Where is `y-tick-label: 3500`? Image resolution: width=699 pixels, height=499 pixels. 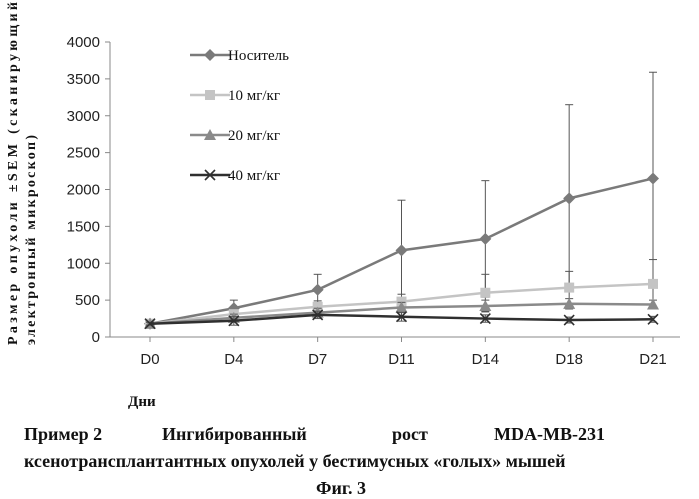 y-tick-label: 3500 is located at coordinates (83, 79).